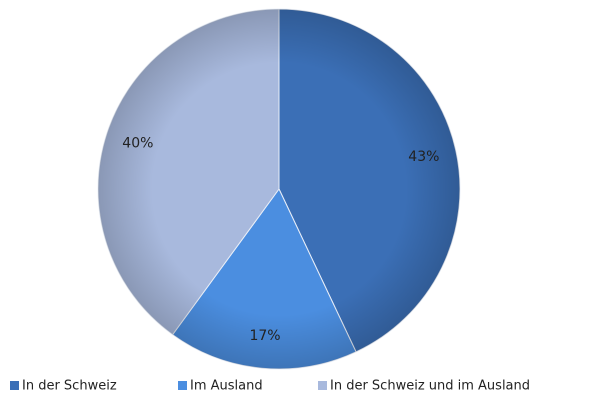  I want to click on data-label: 17%, so click(264, 336).